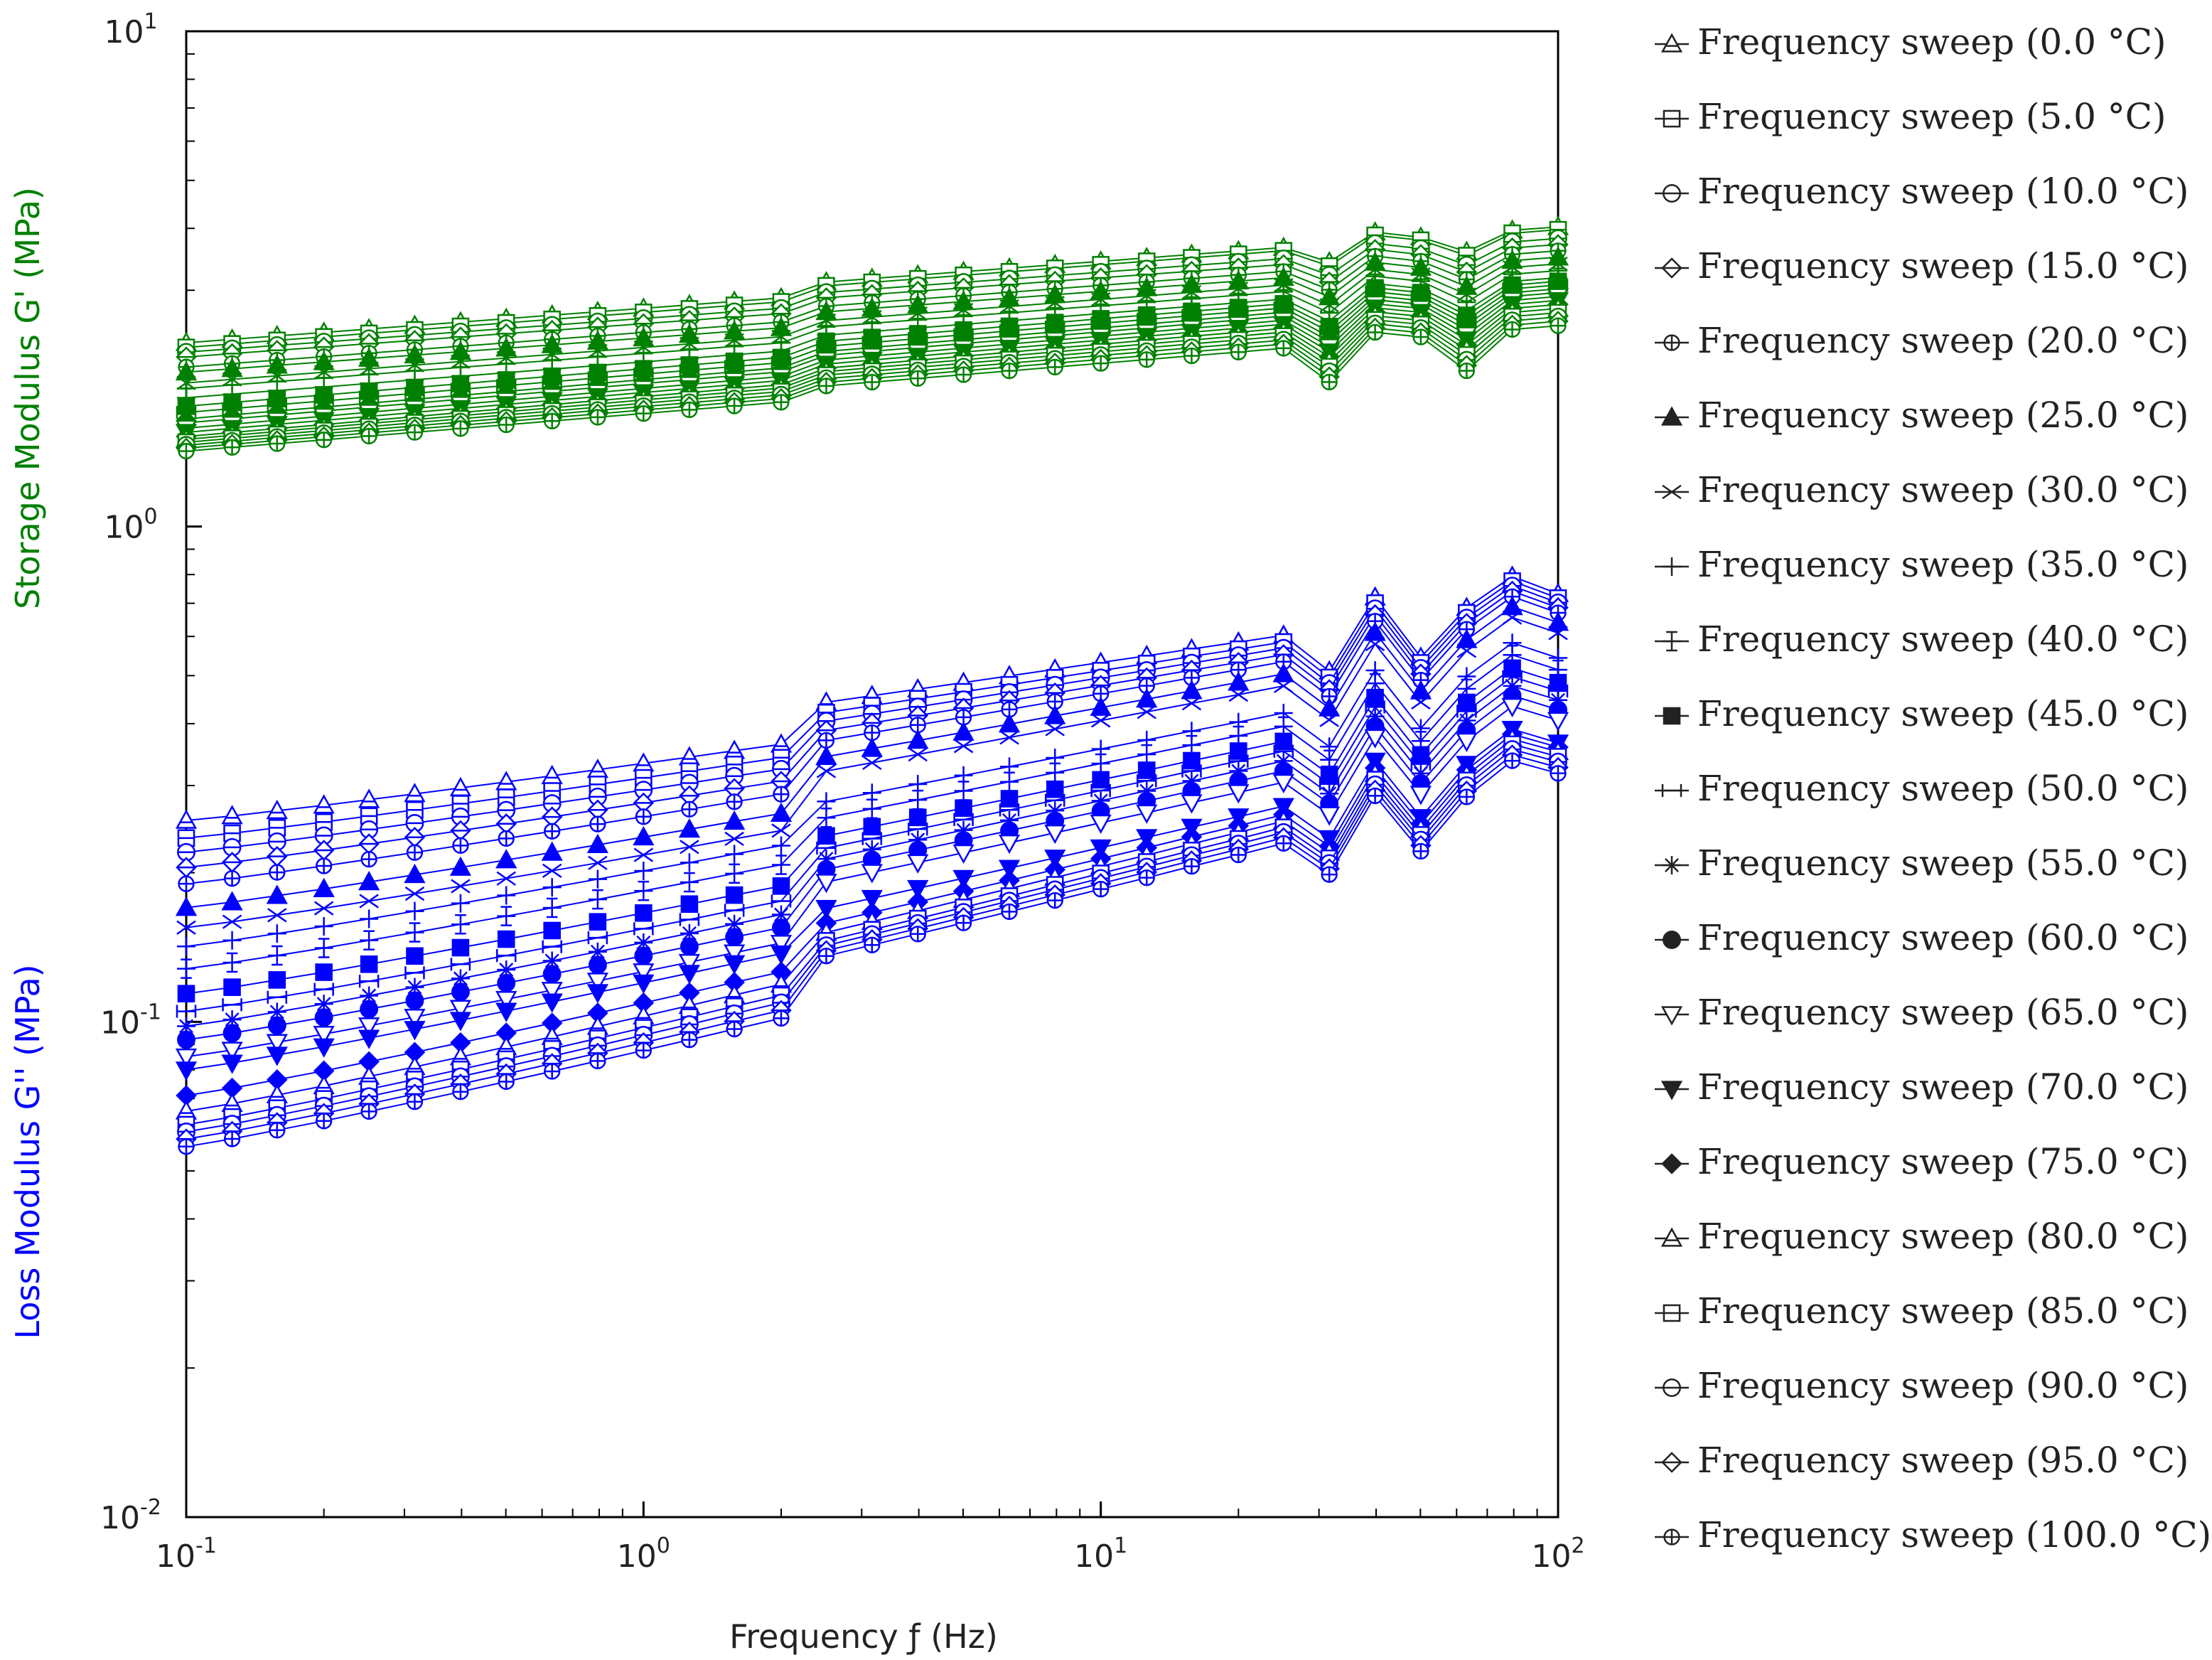 The width and height of the screenshot is (2212, 1660). Describe the element at coordinates (1922, 1311) in the screenshot. I see `legend-item: Frequency sweep (85.0 °C)` at that location.